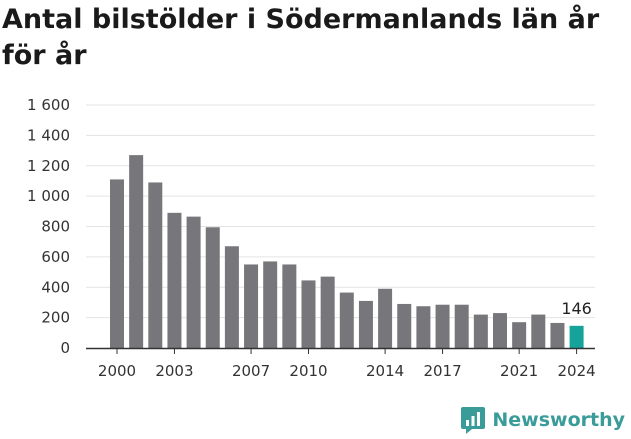  I want to click on y-tick-label: 200, so click(55, 318).